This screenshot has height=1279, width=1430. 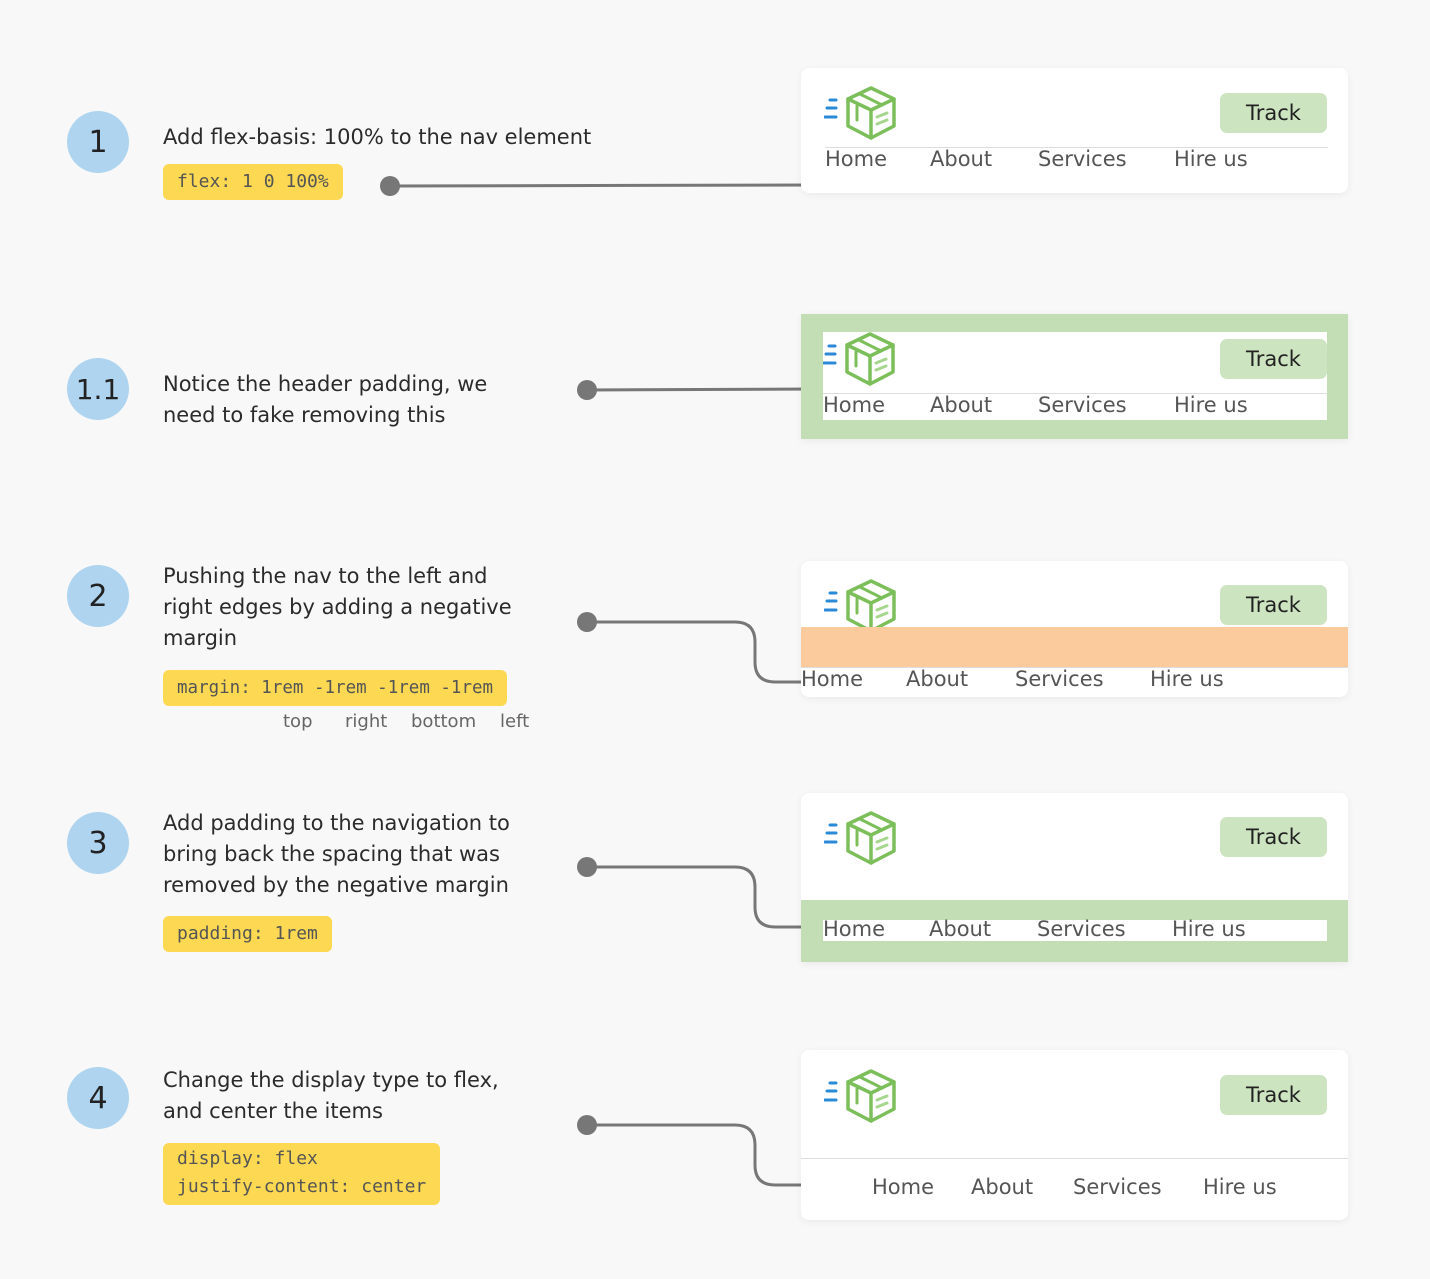 I want to click on code-label-left: left, so click(x=515, y=721).